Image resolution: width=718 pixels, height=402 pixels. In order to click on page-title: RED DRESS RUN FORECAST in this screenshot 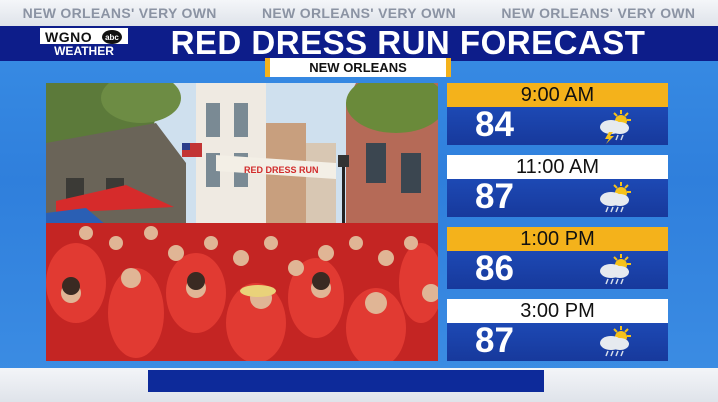, I will do `click(408, 42)`.